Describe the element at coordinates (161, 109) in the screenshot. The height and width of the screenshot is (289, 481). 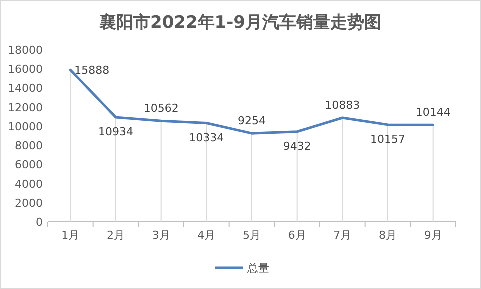
I see `data-label: 10562` at that location.